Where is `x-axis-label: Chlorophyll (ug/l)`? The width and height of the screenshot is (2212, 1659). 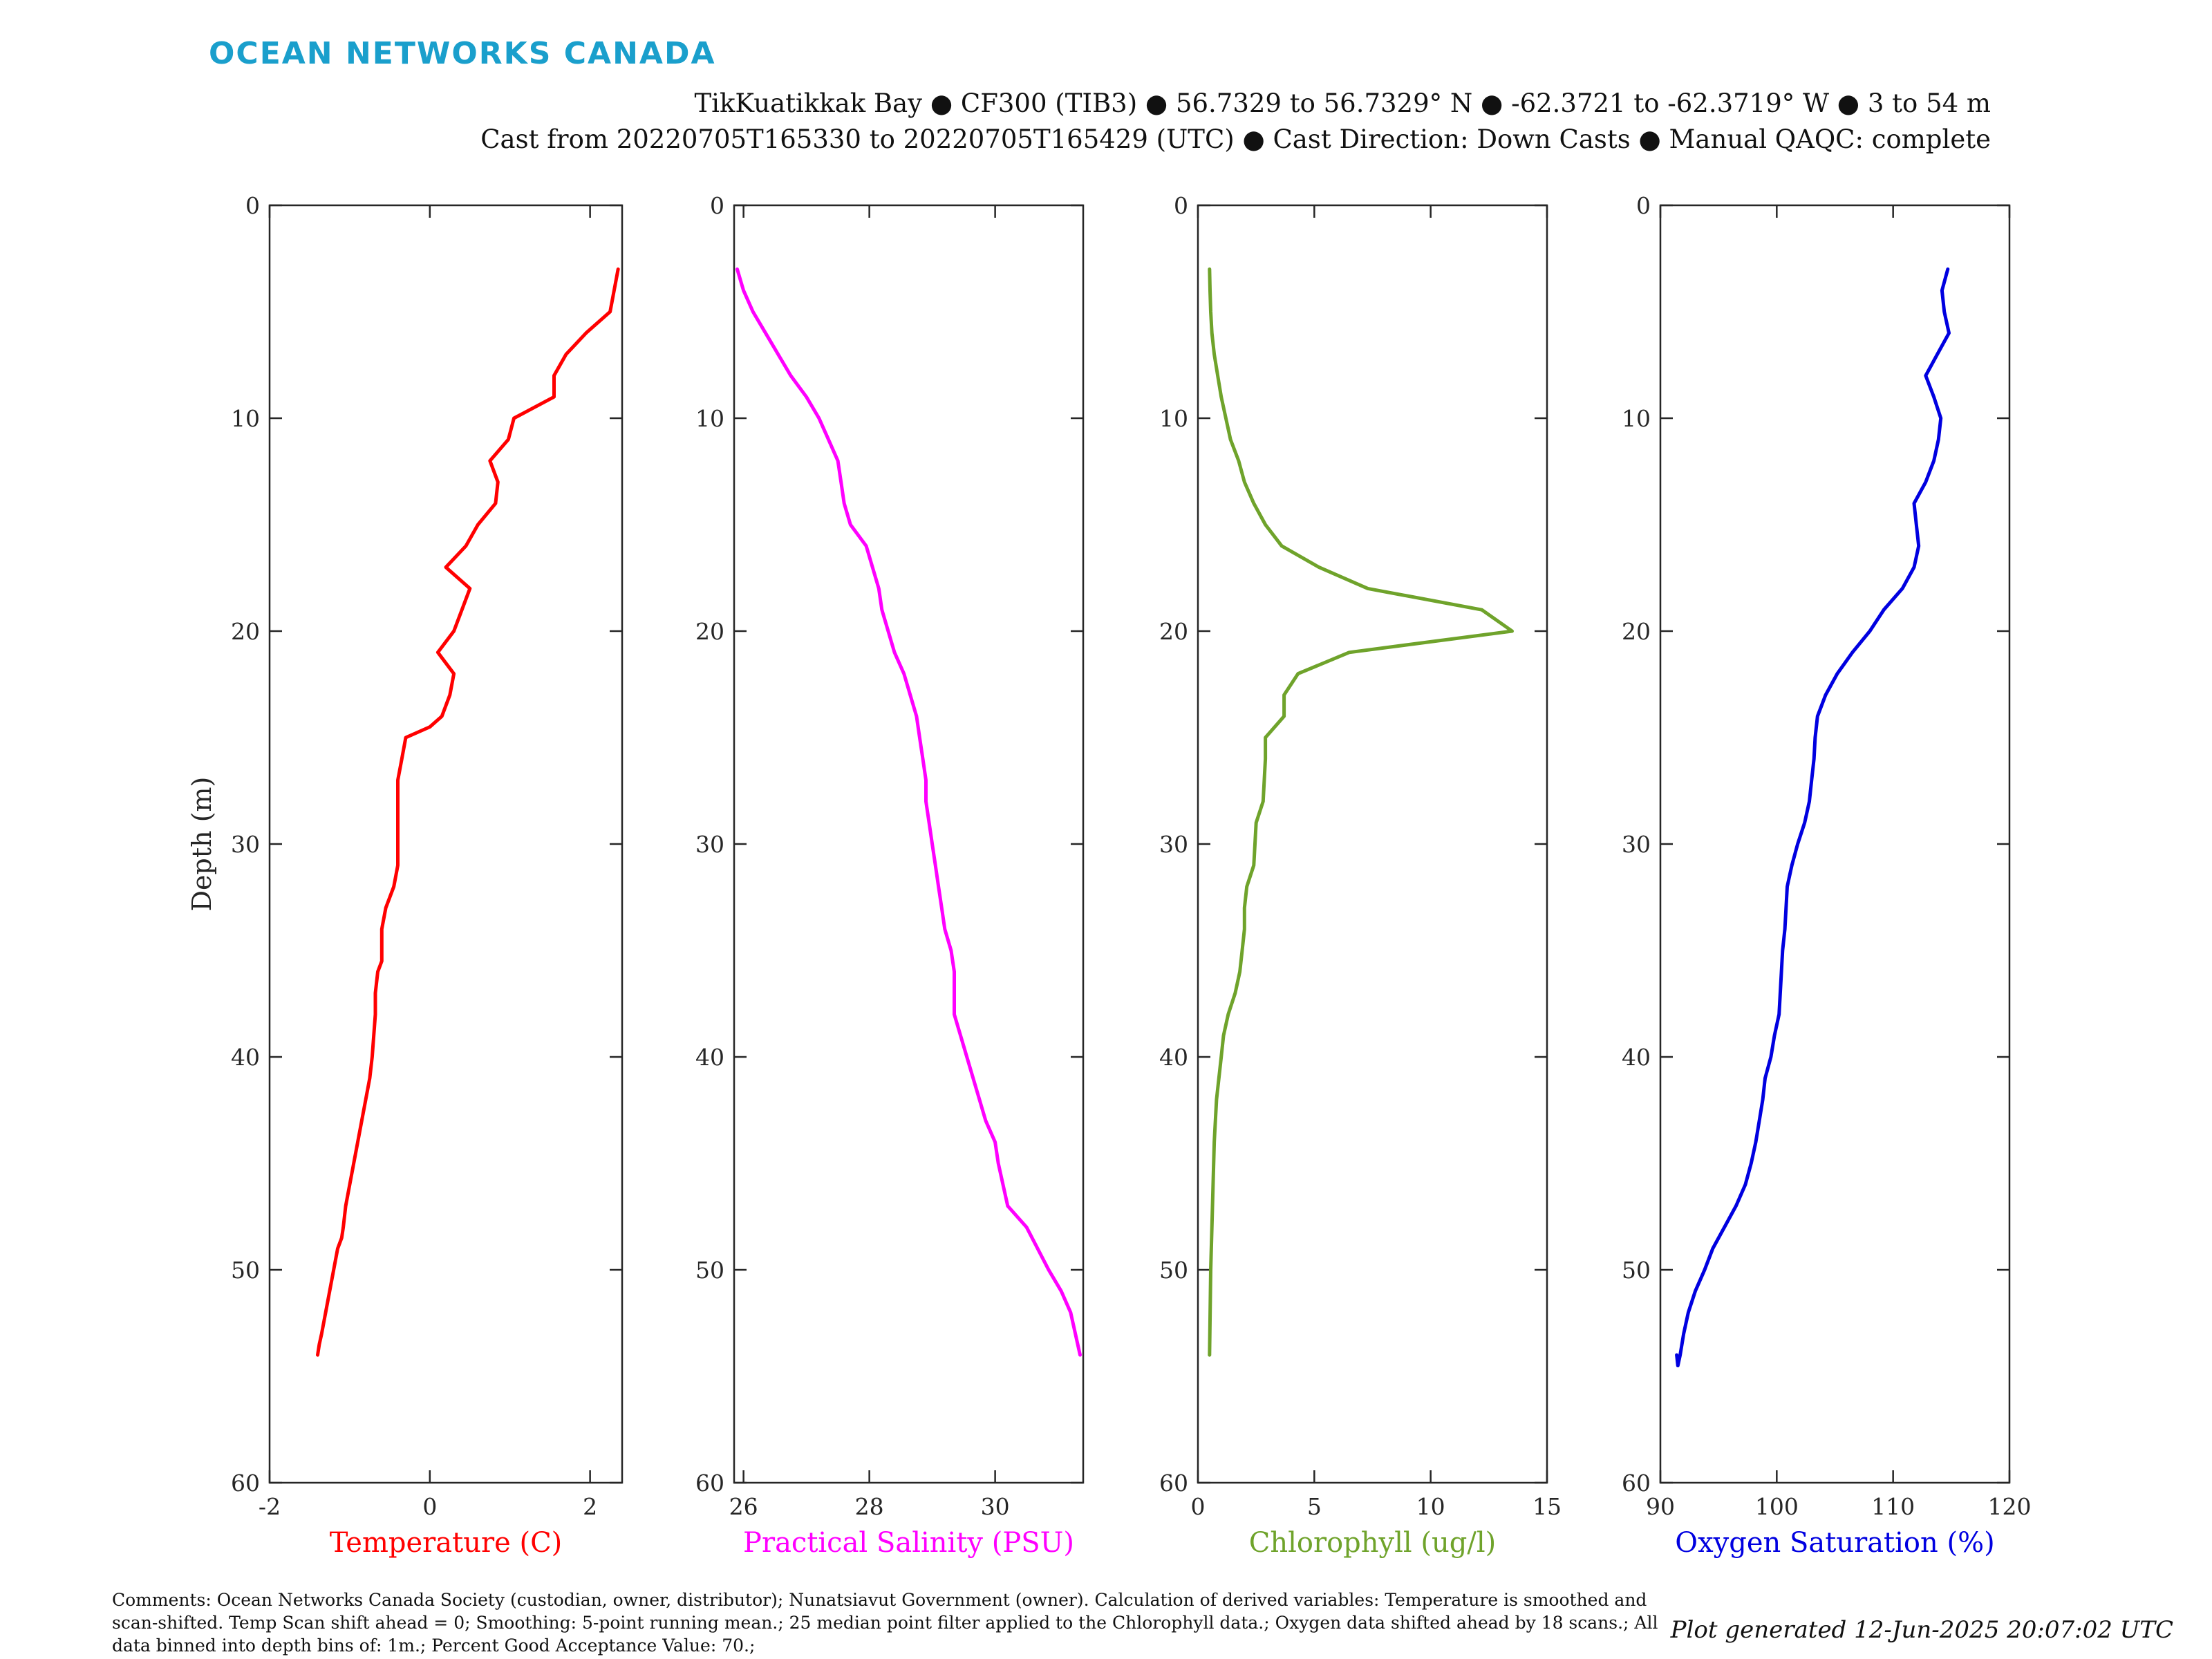 x-axis-label: Chlorophyll (ug/l) is located at coordinates (1373, 1543).